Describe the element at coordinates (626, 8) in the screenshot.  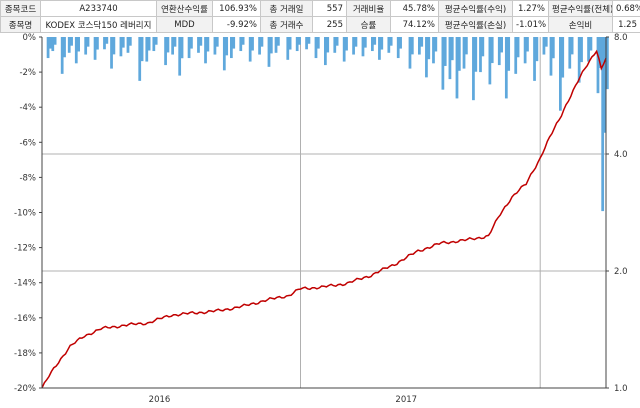
I see `stat-value: 0.68%` at that location.